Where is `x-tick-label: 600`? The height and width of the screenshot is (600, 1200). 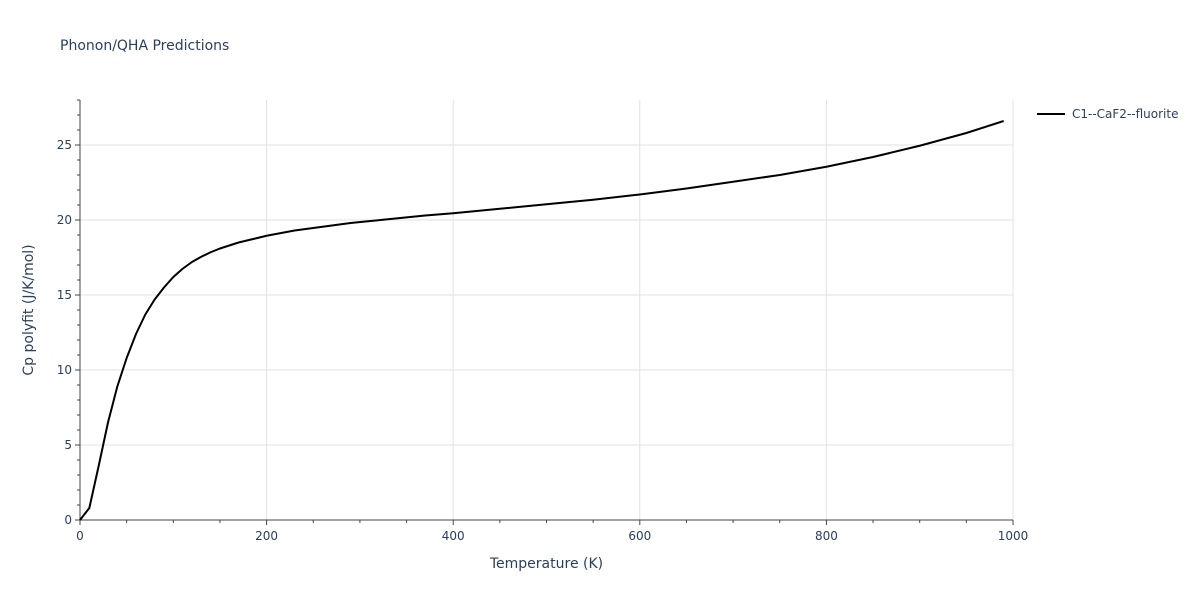 x-tick-label: 600 is located at coordinates (639, 536).